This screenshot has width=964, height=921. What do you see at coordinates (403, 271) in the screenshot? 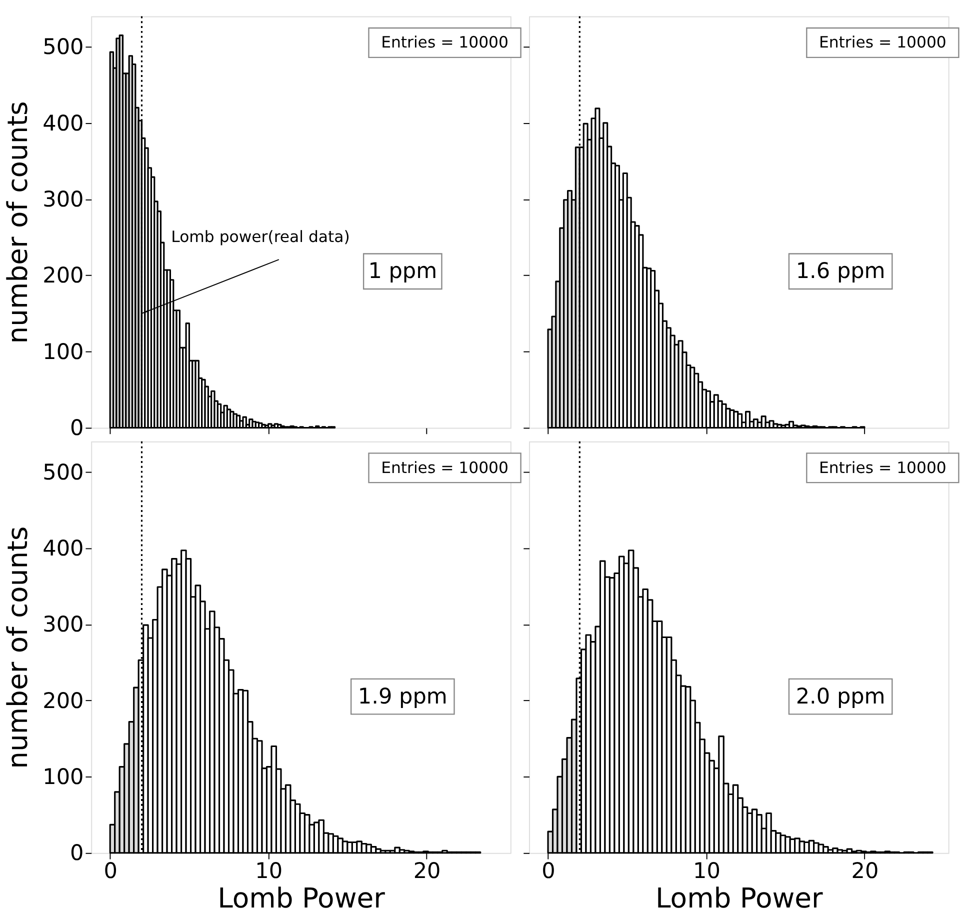
I see `annotation: 1 ppm` at bounding box center [403, 271].